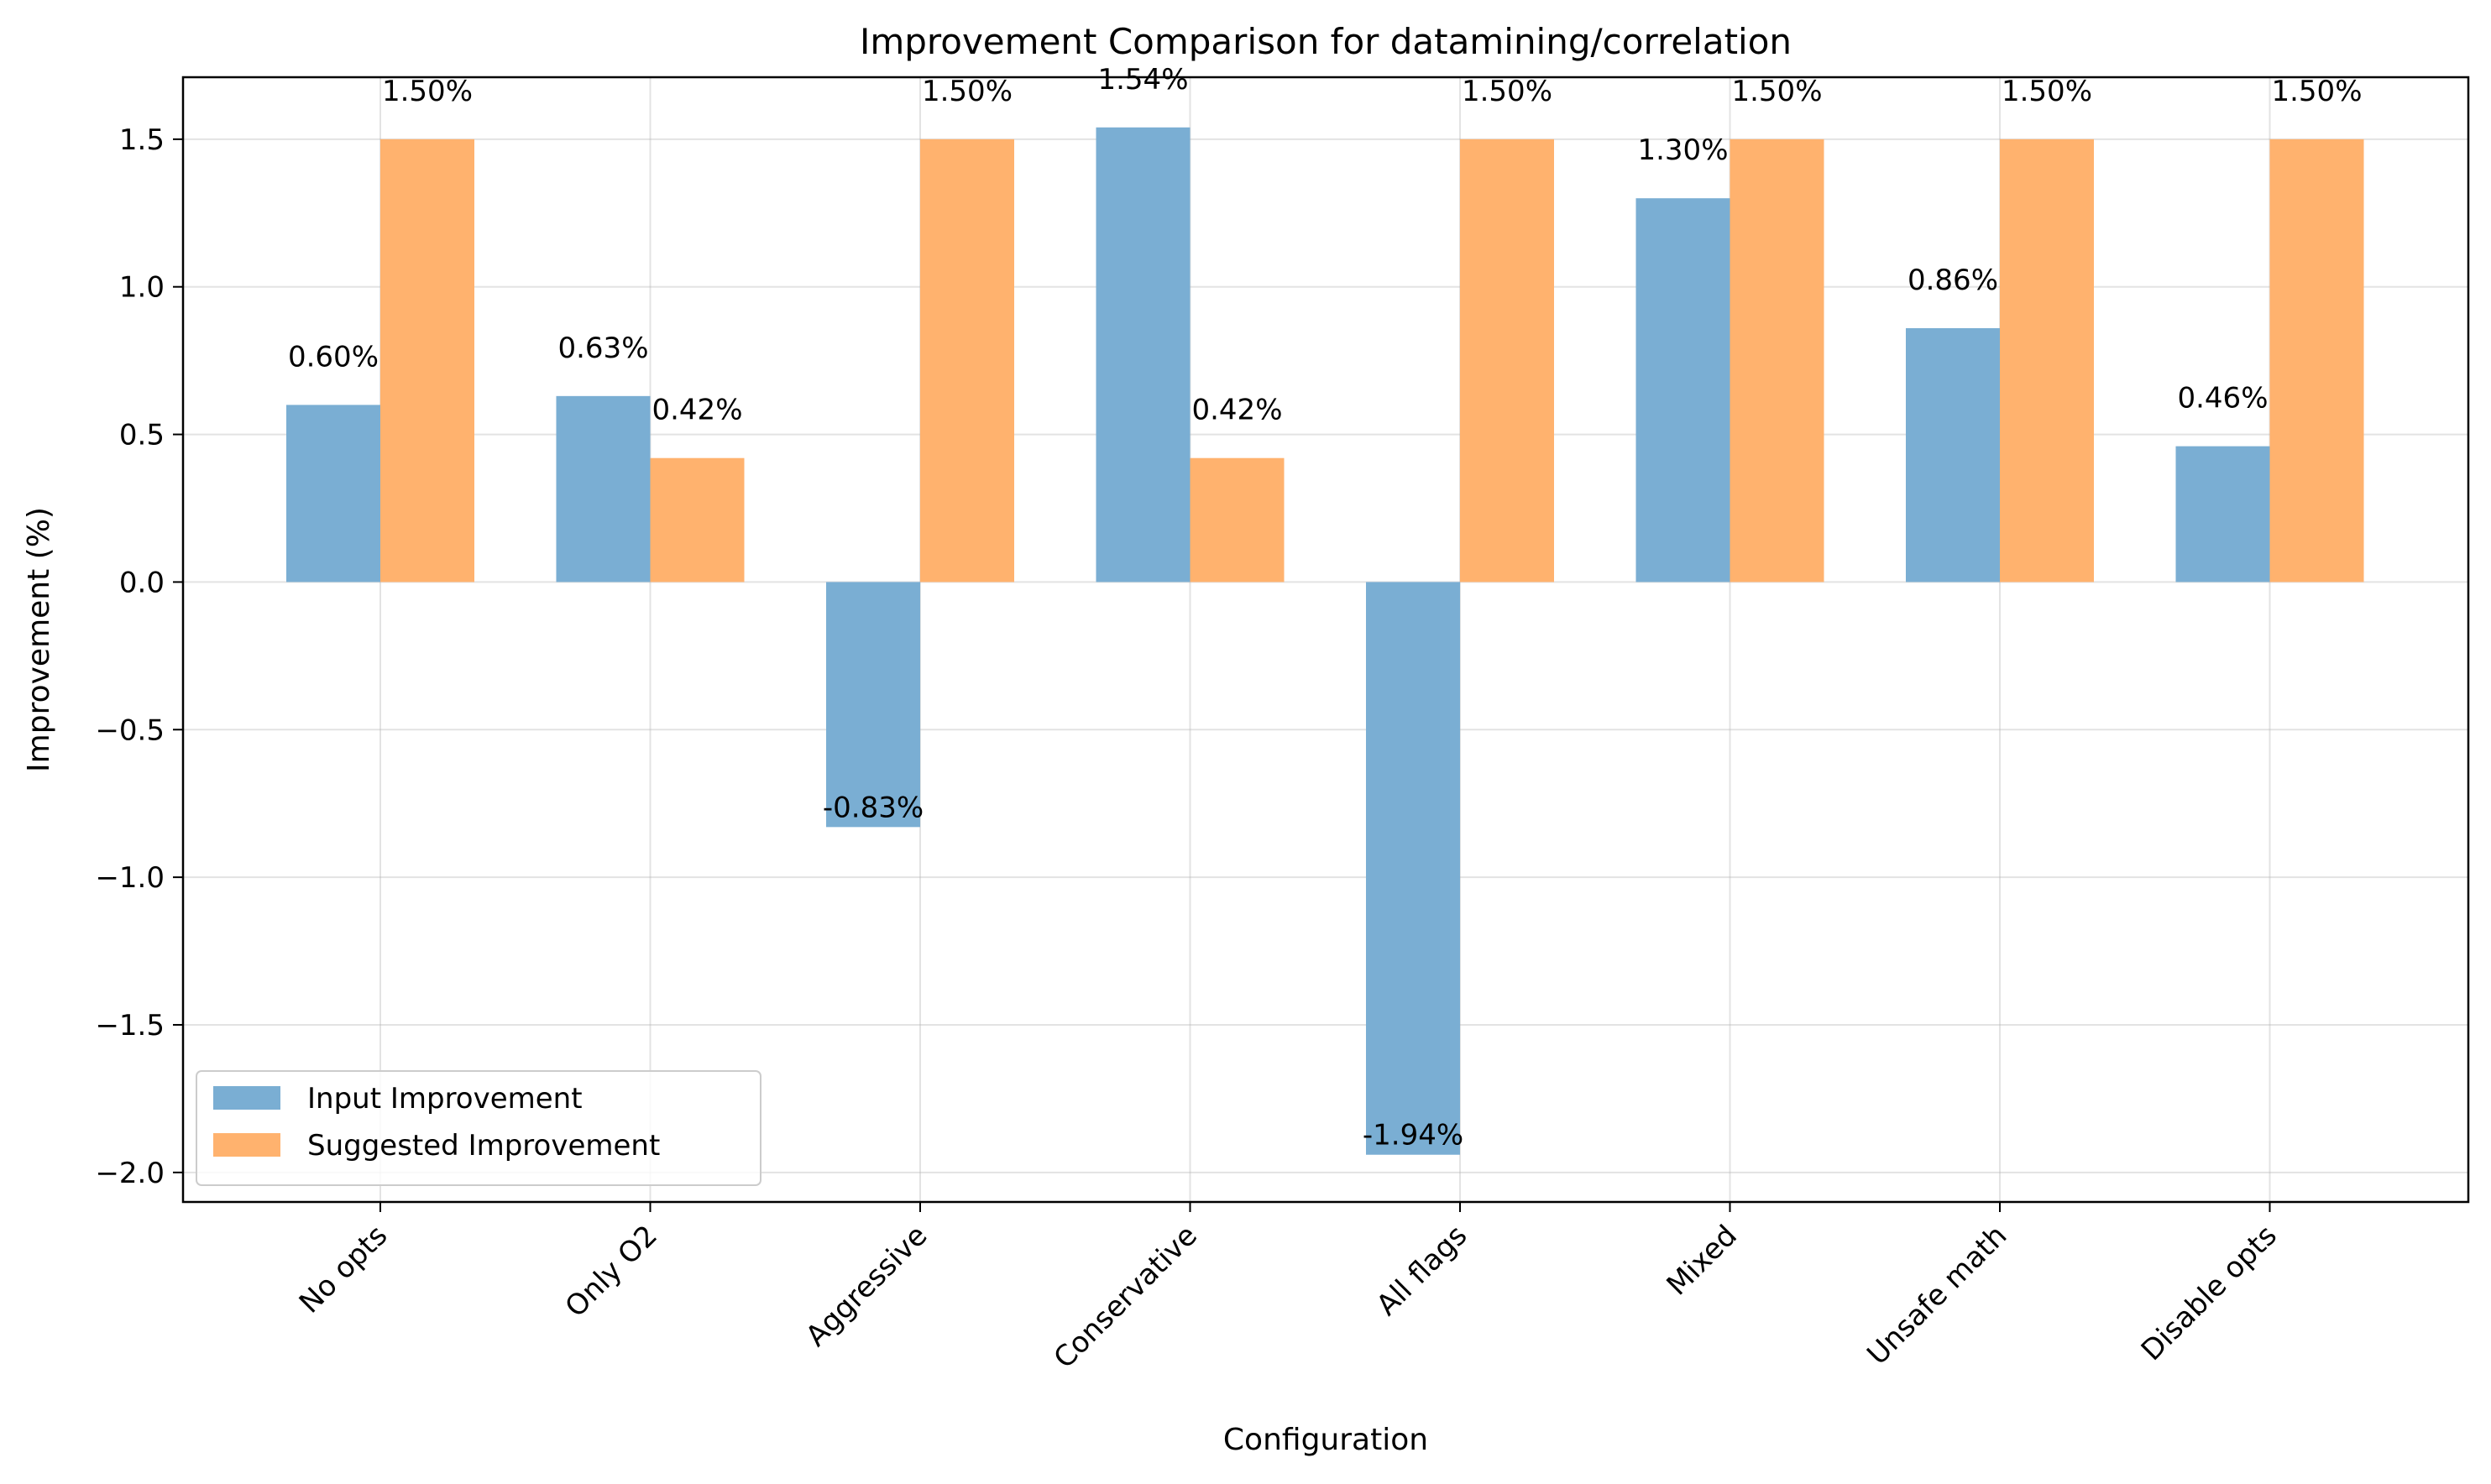 This screenshot has width=2491, height=1484. What do you see at coordinates (1413, 868) in the screenshot?
I see `bar-input-improvement-all-flags` at bounding box center [1413, 868].